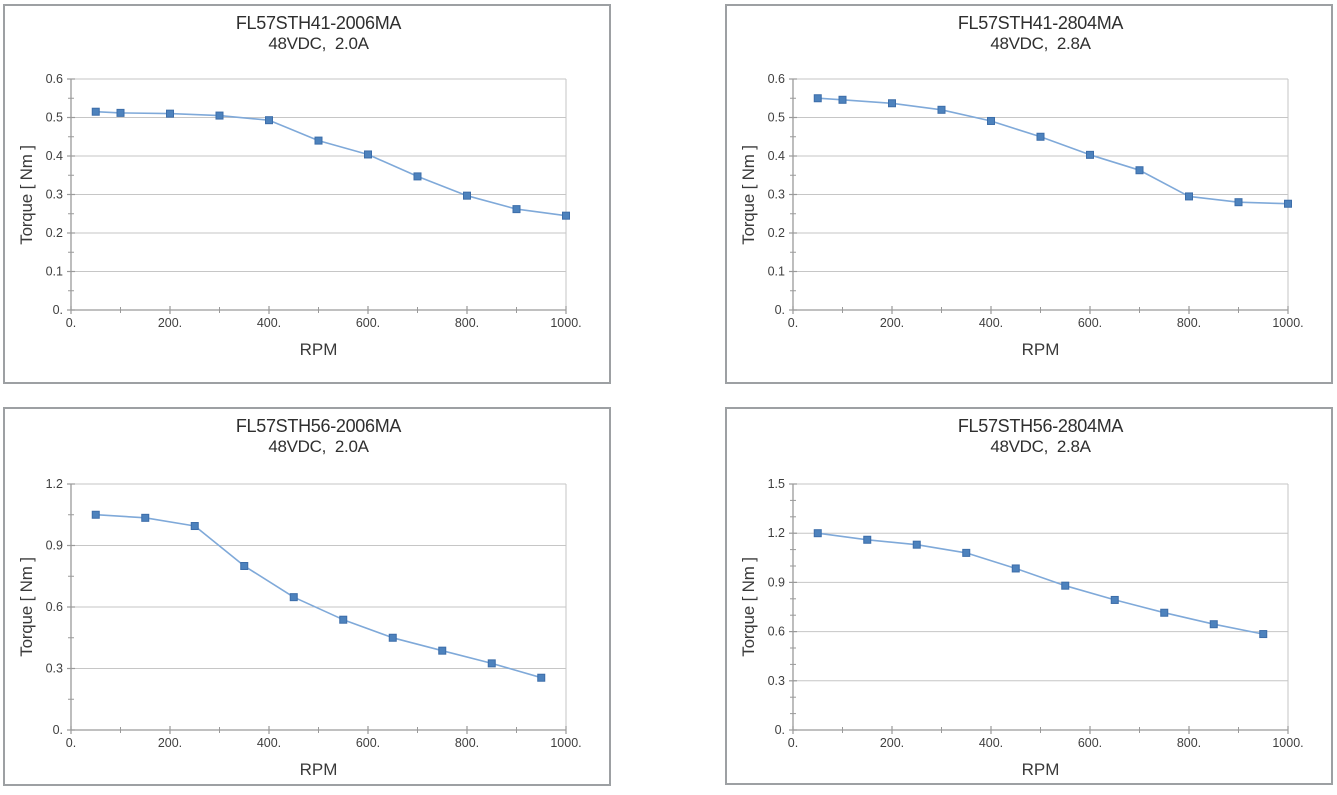 The height and width of the screenshot is (795, 1337). Describe the element at coordinates (1040, 426) in the screenshot. I see `chart-title: FL57STH56-2804MA` at that location.